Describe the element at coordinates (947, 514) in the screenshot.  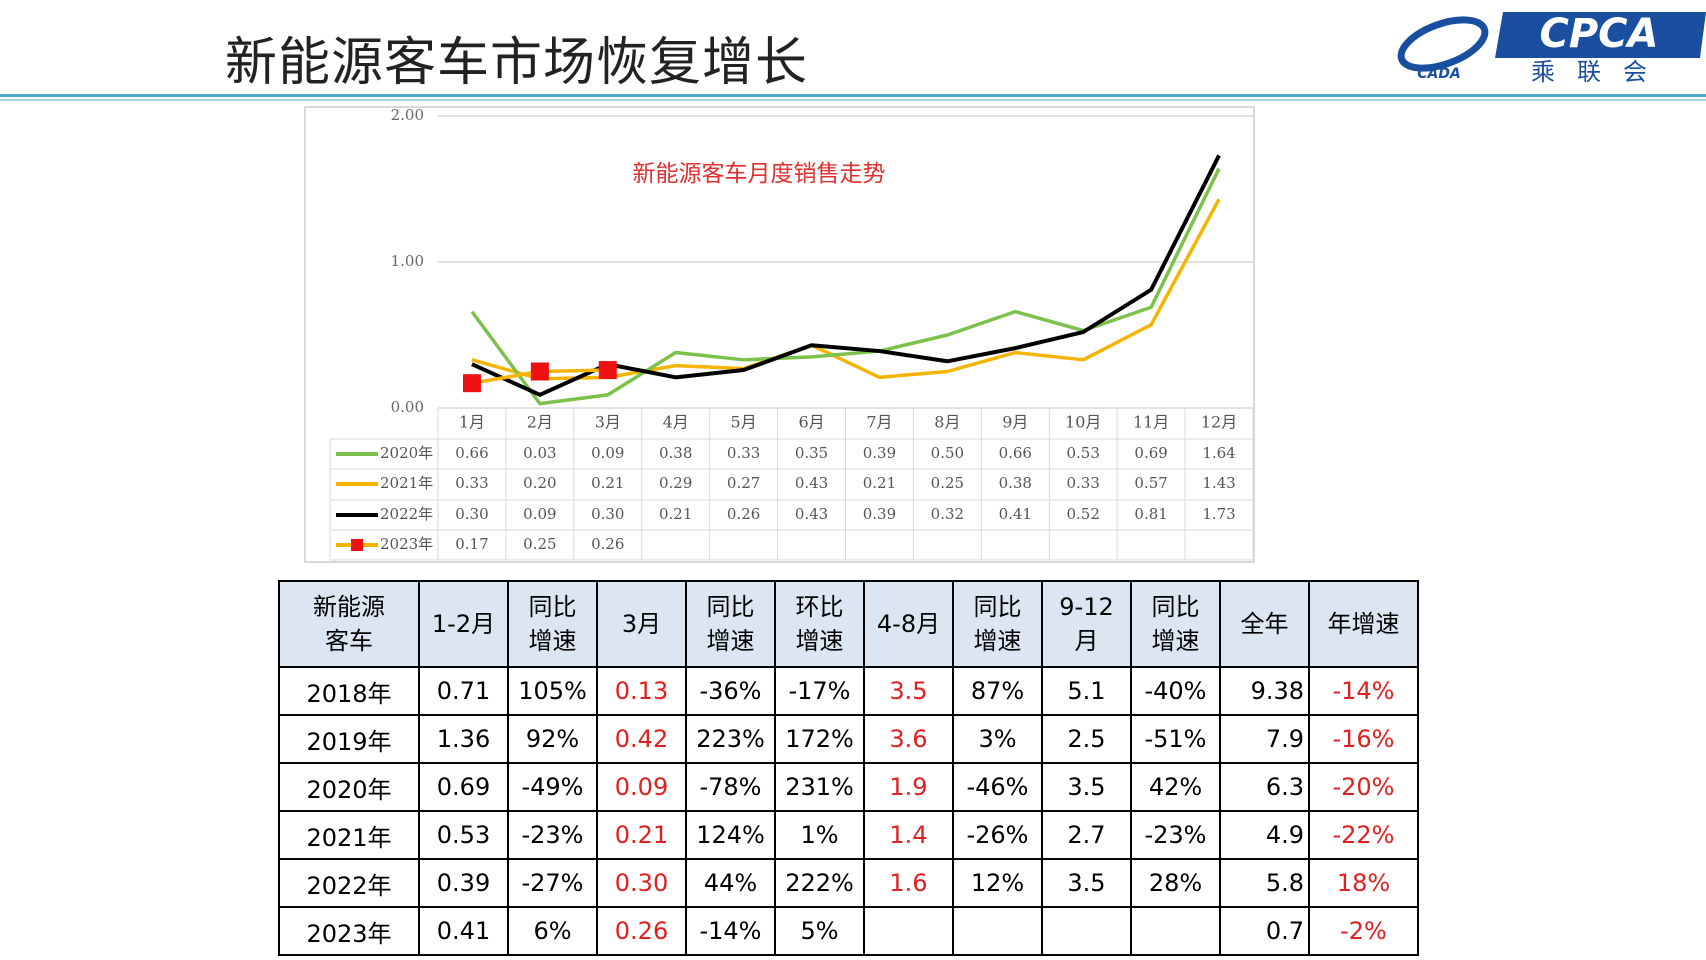
I see `data-label: 0.32` at that location.